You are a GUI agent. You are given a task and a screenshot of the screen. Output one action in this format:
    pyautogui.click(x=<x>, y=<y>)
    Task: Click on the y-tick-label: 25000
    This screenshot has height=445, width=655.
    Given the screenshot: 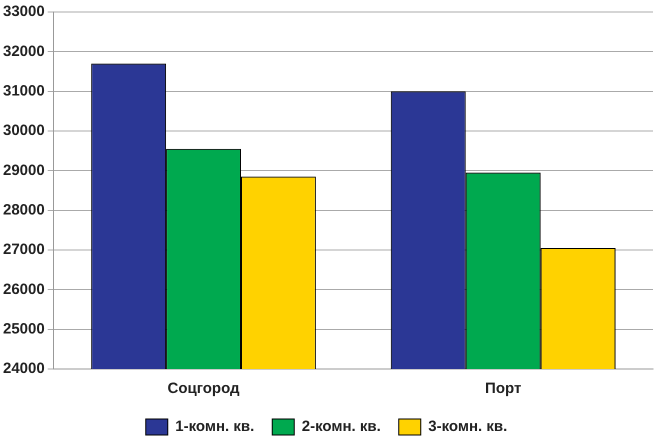 What is the action you would take?
    pyautogui.click(x=23, y=329)
    